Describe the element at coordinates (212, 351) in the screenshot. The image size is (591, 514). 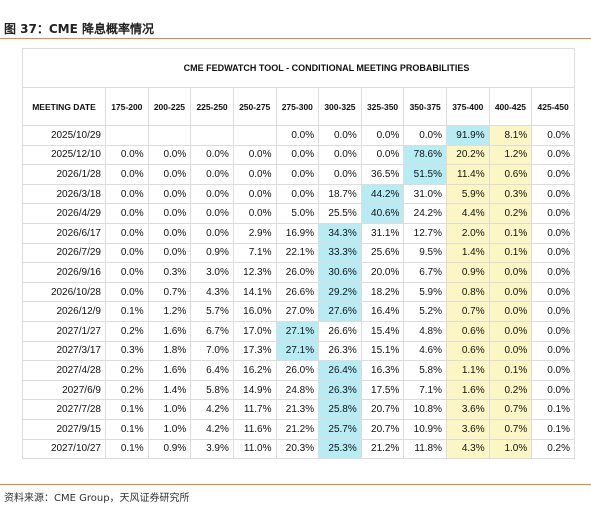
I see `probability-cell: 7.0%` at that location.